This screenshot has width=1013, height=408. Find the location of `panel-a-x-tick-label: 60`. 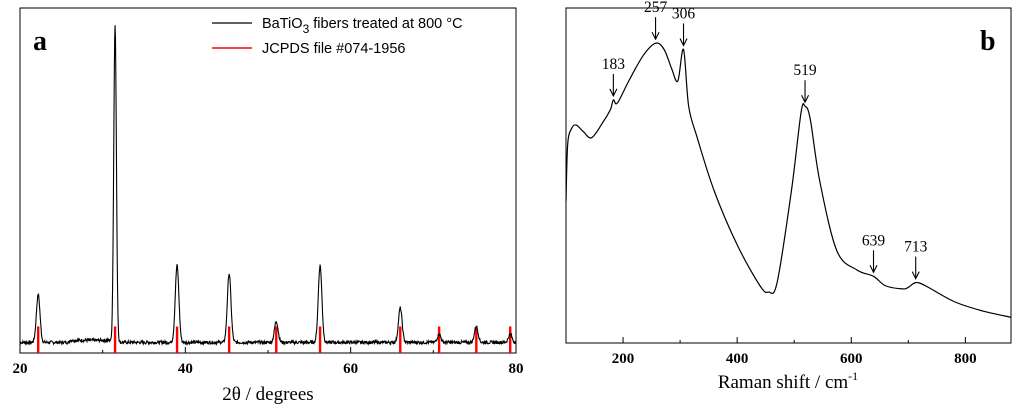

panel-a-x-tick-label: 60 is located at coordinates (350, 369).